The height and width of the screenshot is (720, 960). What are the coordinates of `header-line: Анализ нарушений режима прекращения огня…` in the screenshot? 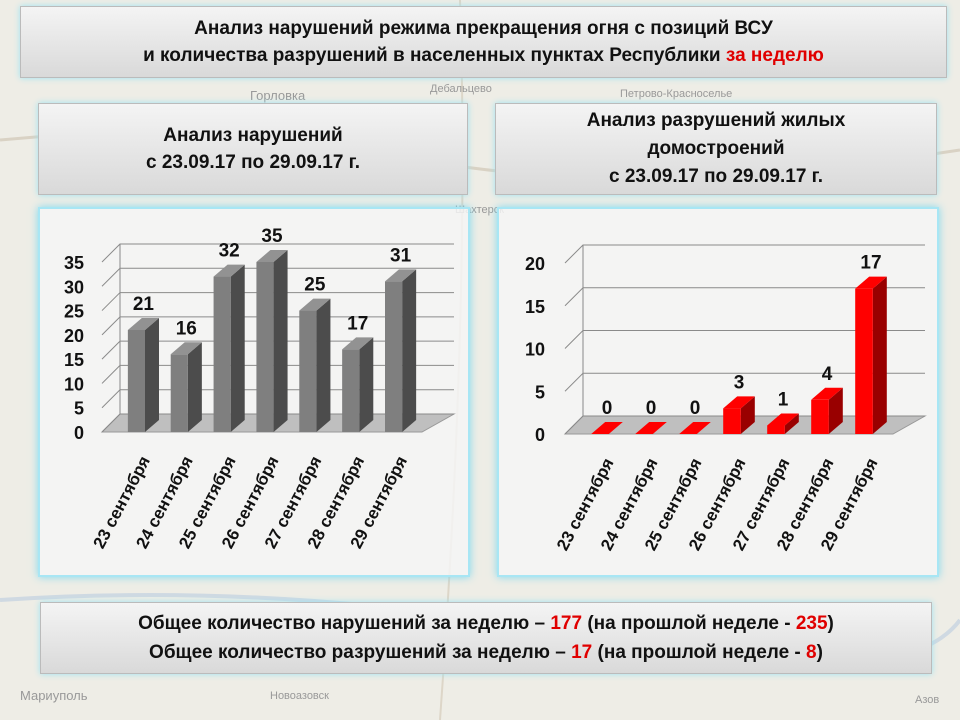 It's located at (483, 28).